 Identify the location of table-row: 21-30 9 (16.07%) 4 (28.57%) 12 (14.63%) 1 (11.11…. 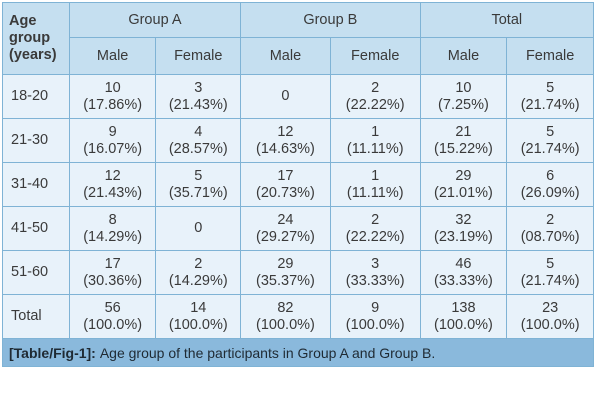
(298, 140).